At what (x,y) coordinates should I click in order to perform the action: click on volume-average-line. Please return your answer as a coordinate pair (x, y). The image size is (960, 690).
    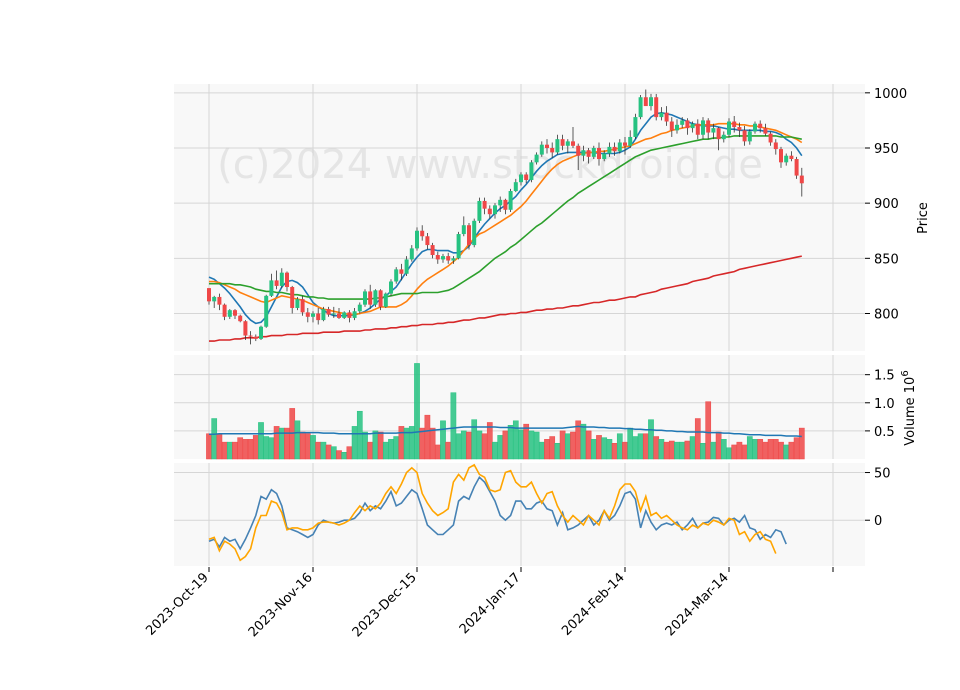
    Looking at the image, I should click on (505, 431).